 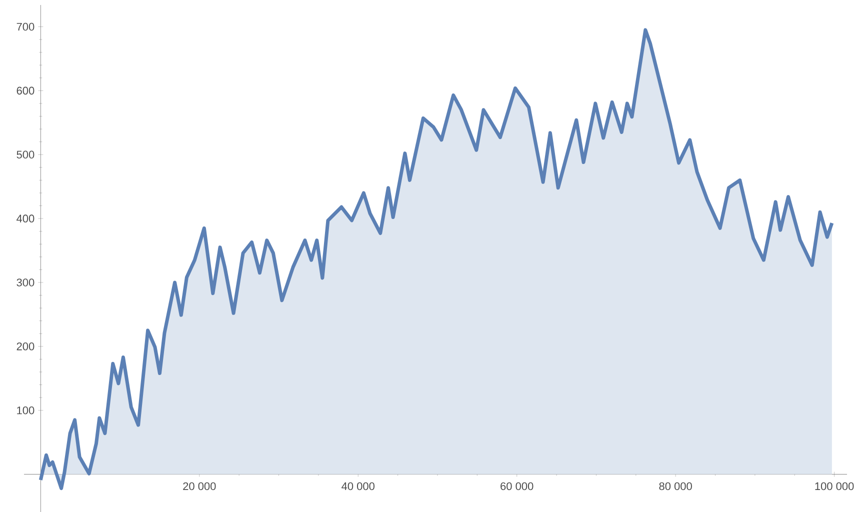 I want to click on y-tick-label: 400, so click(x=25, y=218).